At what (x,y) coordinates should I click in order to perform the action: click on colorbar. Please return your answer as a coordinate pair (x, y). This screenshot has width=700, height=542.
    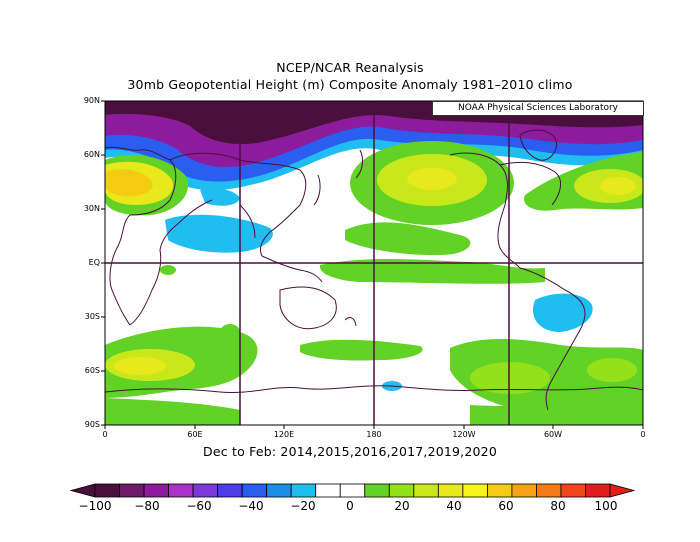
    Looking at the image, I should click on (352, 490).